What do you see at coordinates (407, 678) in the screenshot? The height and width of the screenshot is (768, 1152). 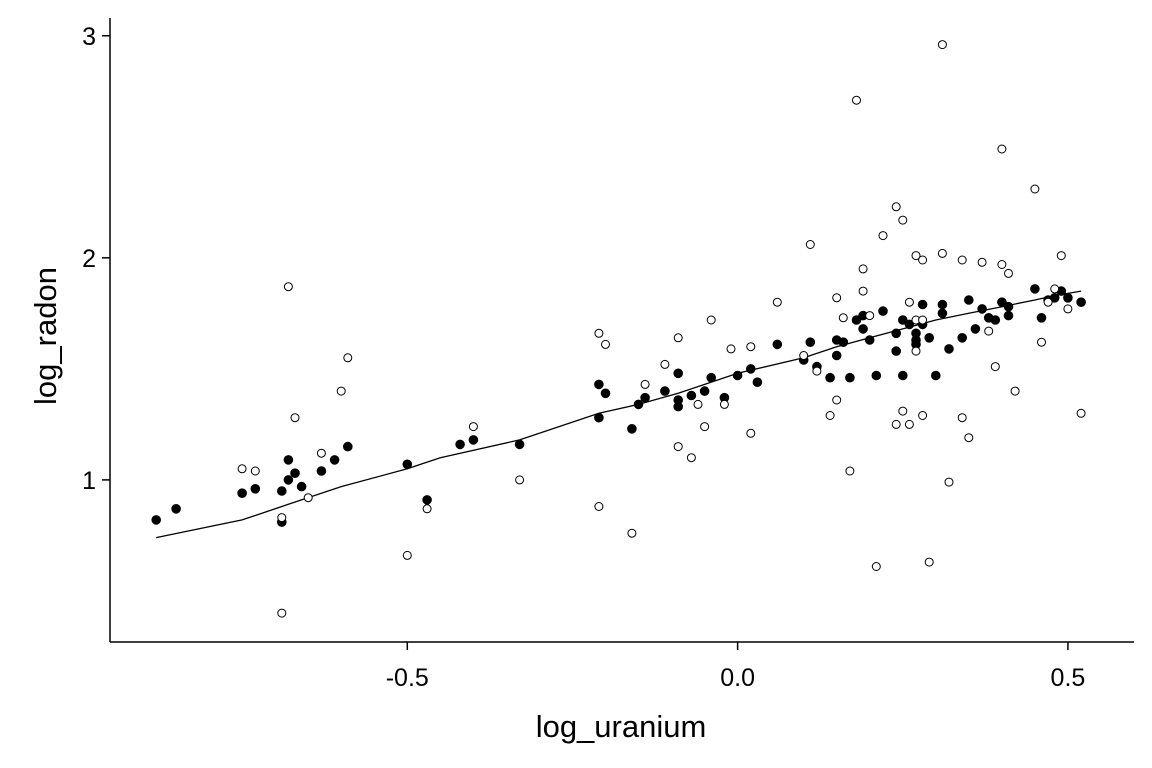 I see `x-tick-label: -0.5` at bounding box center [407, 678].